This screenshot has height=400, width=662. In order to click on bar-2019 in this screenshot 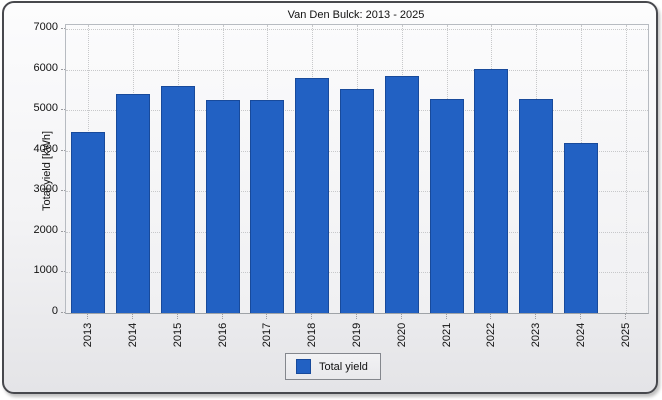, I will do `click(357, 201)`.